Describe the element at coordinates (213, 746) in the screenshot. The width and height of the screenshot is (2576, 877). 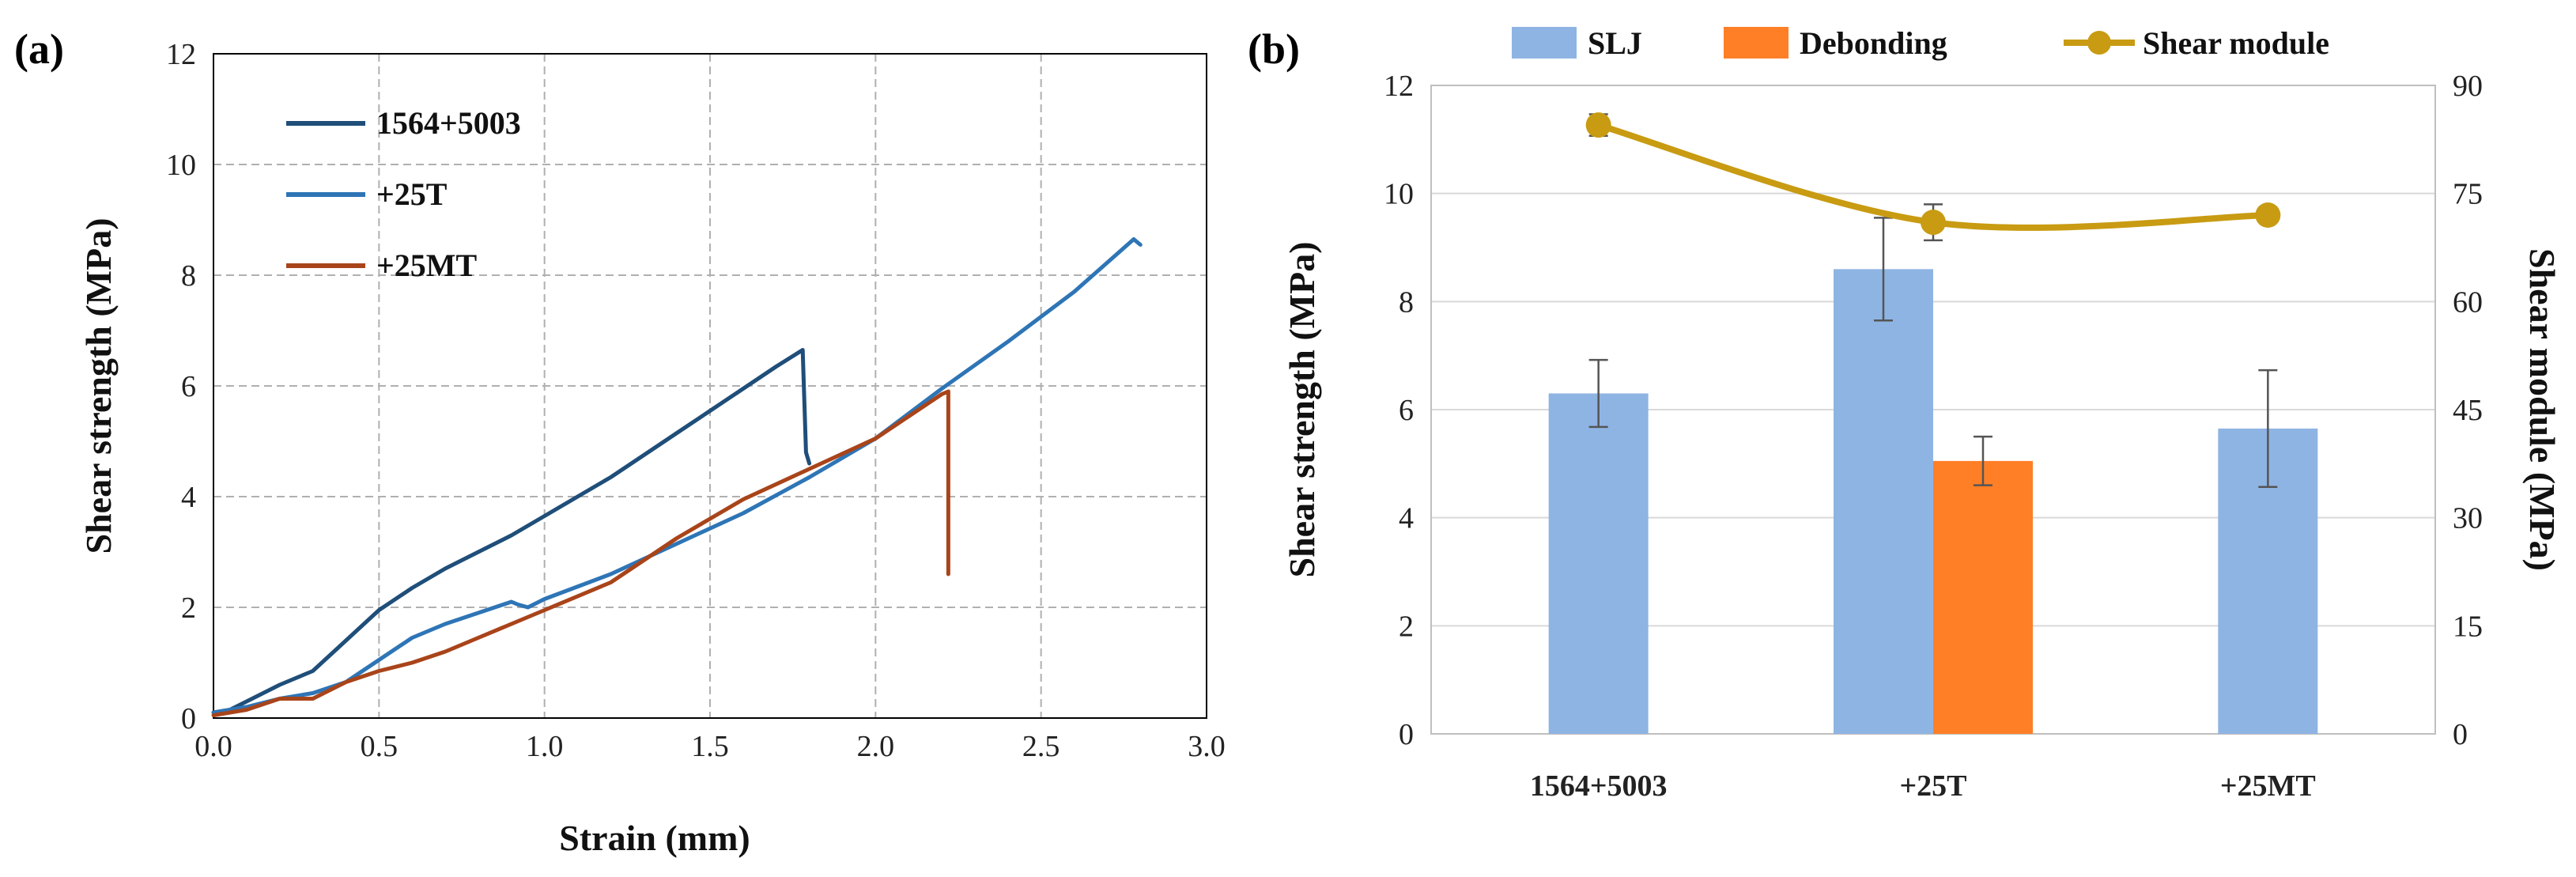
I see `a-x-tick-label: 0.0` at that location.